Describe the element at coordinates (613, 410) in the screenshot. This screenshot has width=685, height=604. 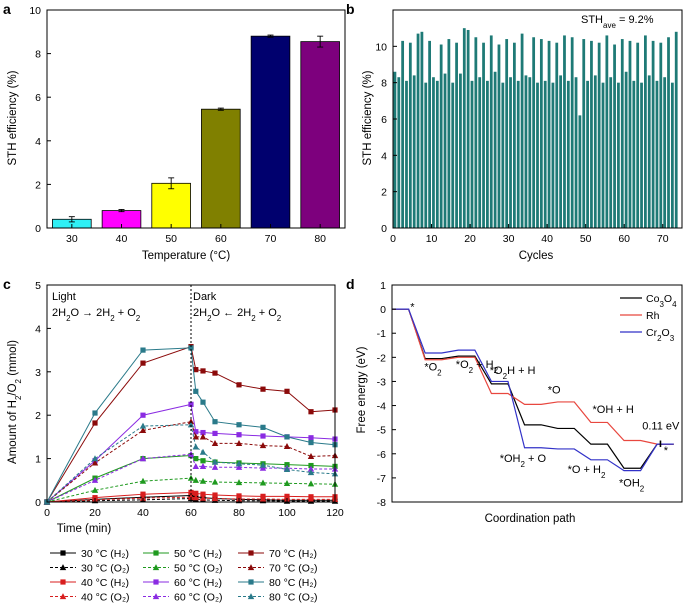
I see `annotation-5: *OH + H` at that location.